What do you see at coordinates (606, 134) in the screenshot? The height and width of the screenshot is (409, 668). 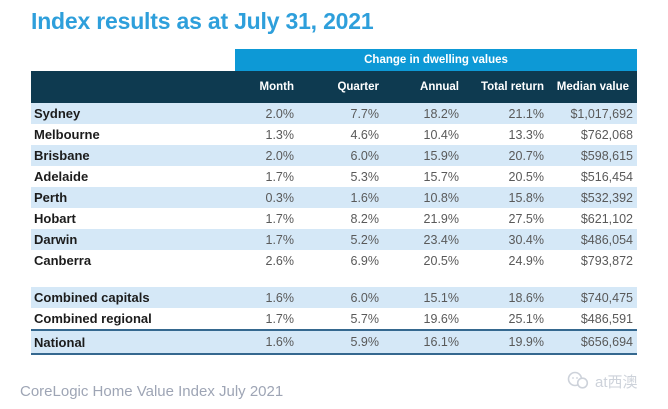 I see `cell-median-value: $762,068` at bounding box center [606, 134].